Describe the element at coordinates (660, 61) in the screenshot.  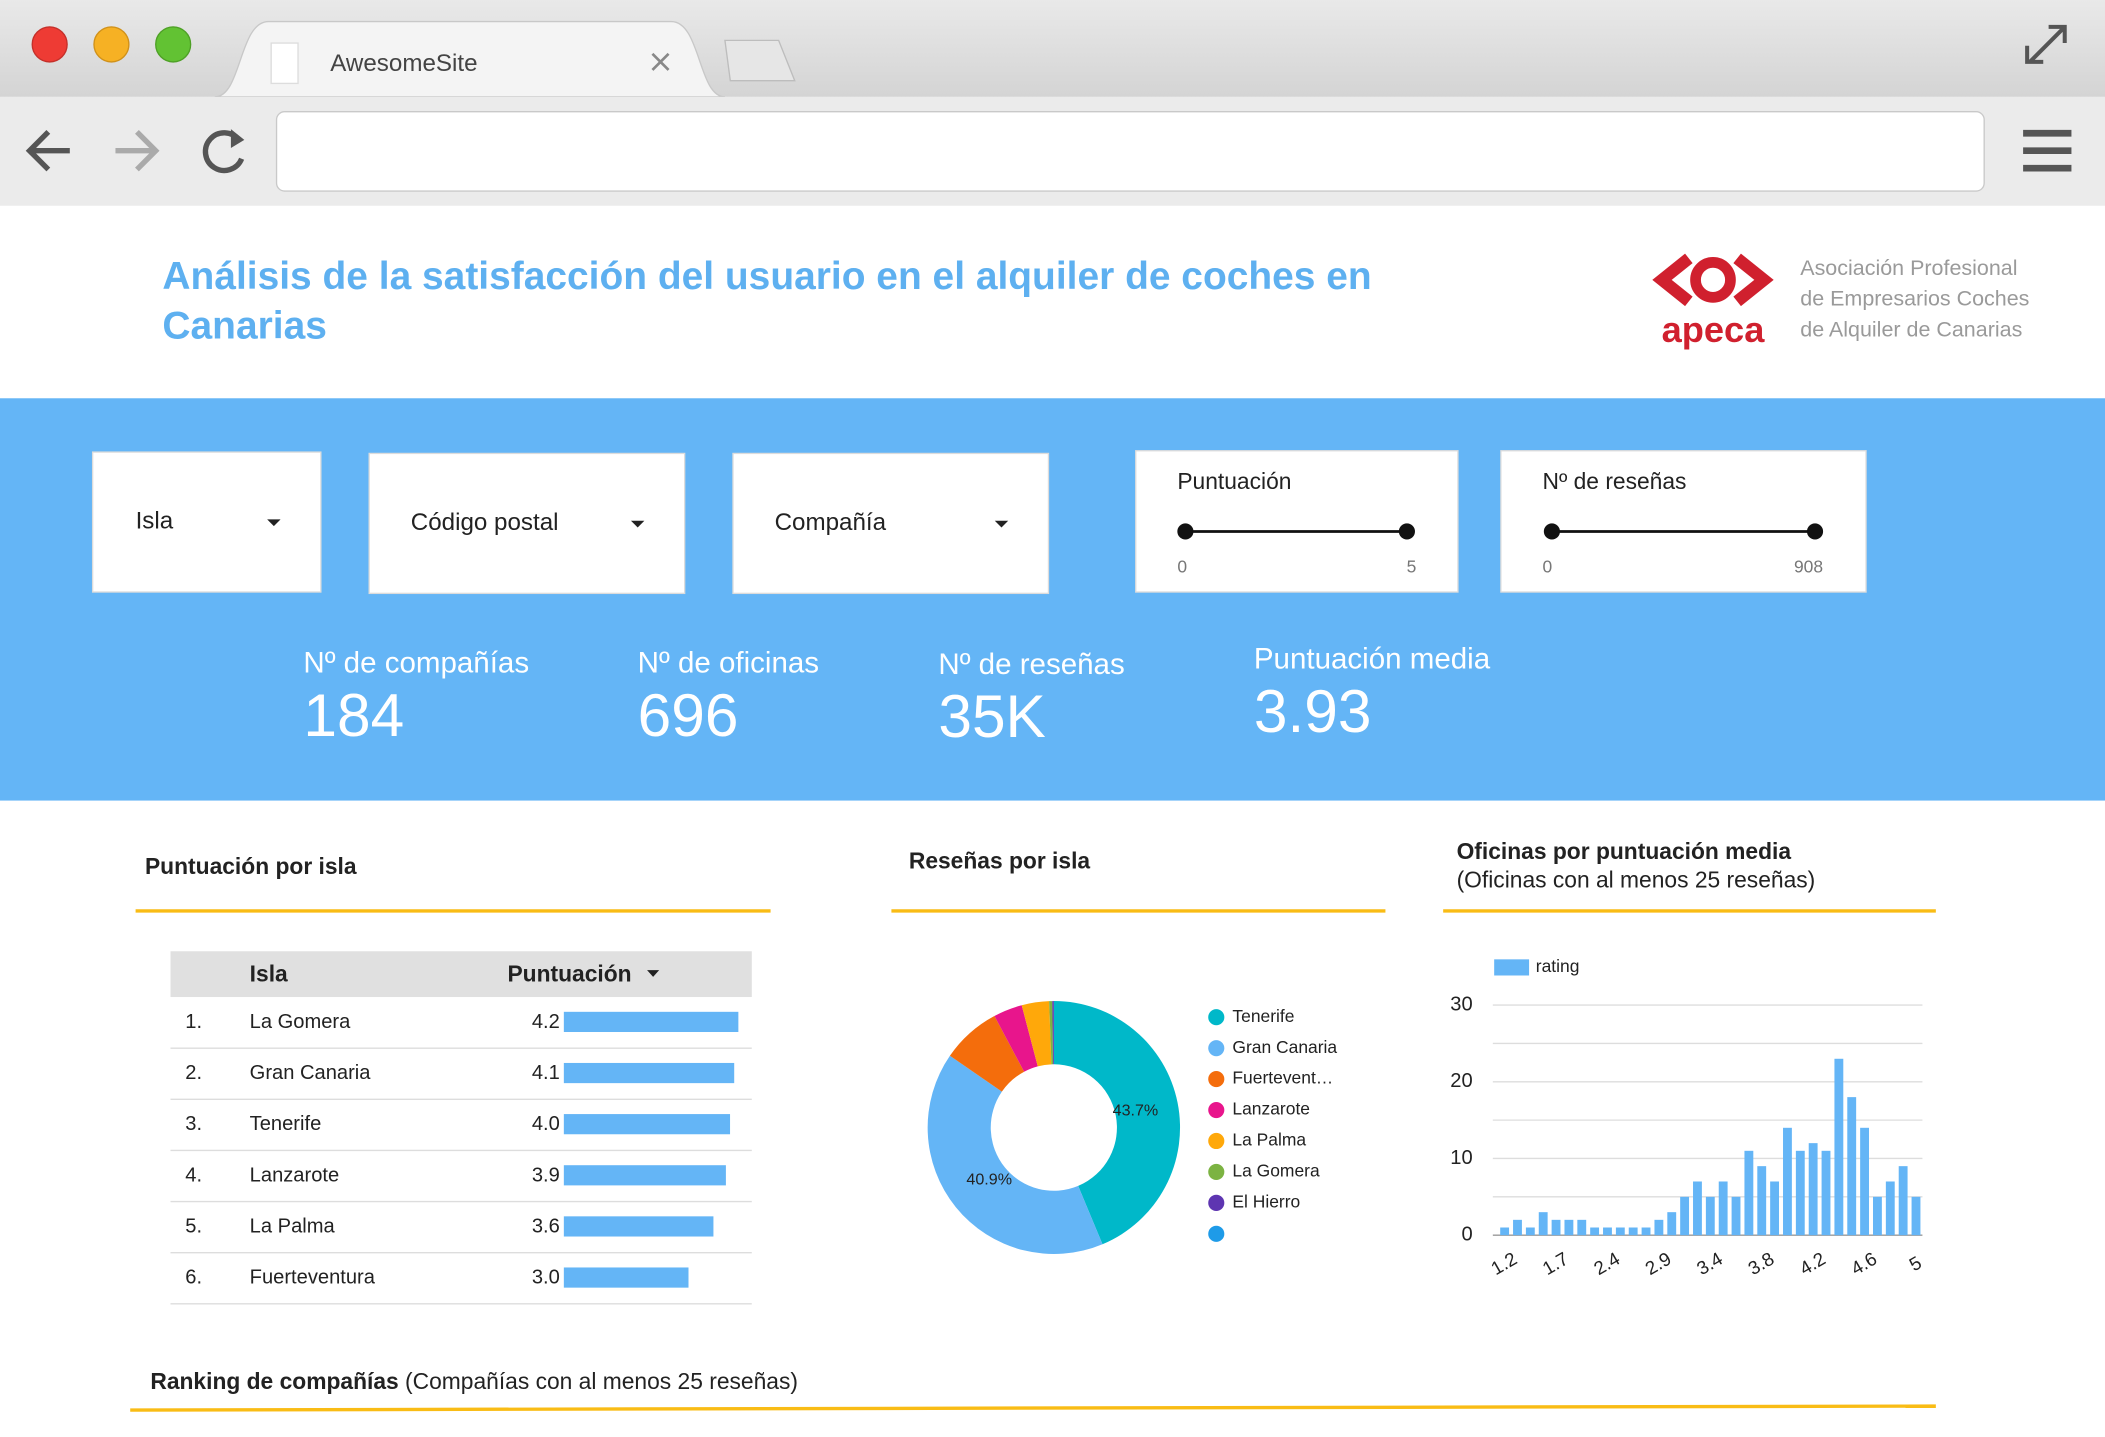
I see `tab-close` at that location.